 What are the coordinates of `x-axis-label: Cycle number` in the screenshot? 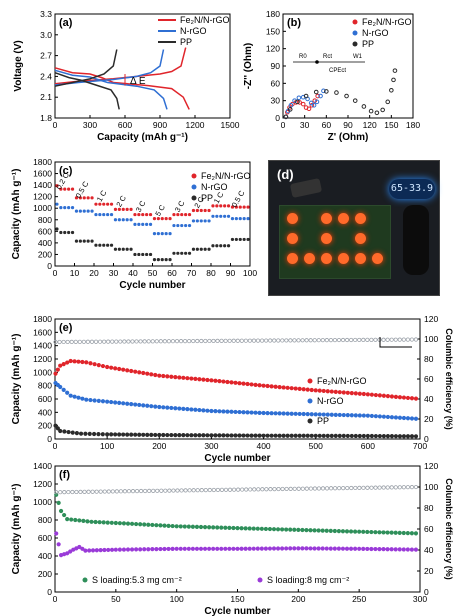 It's located at (152, 285).